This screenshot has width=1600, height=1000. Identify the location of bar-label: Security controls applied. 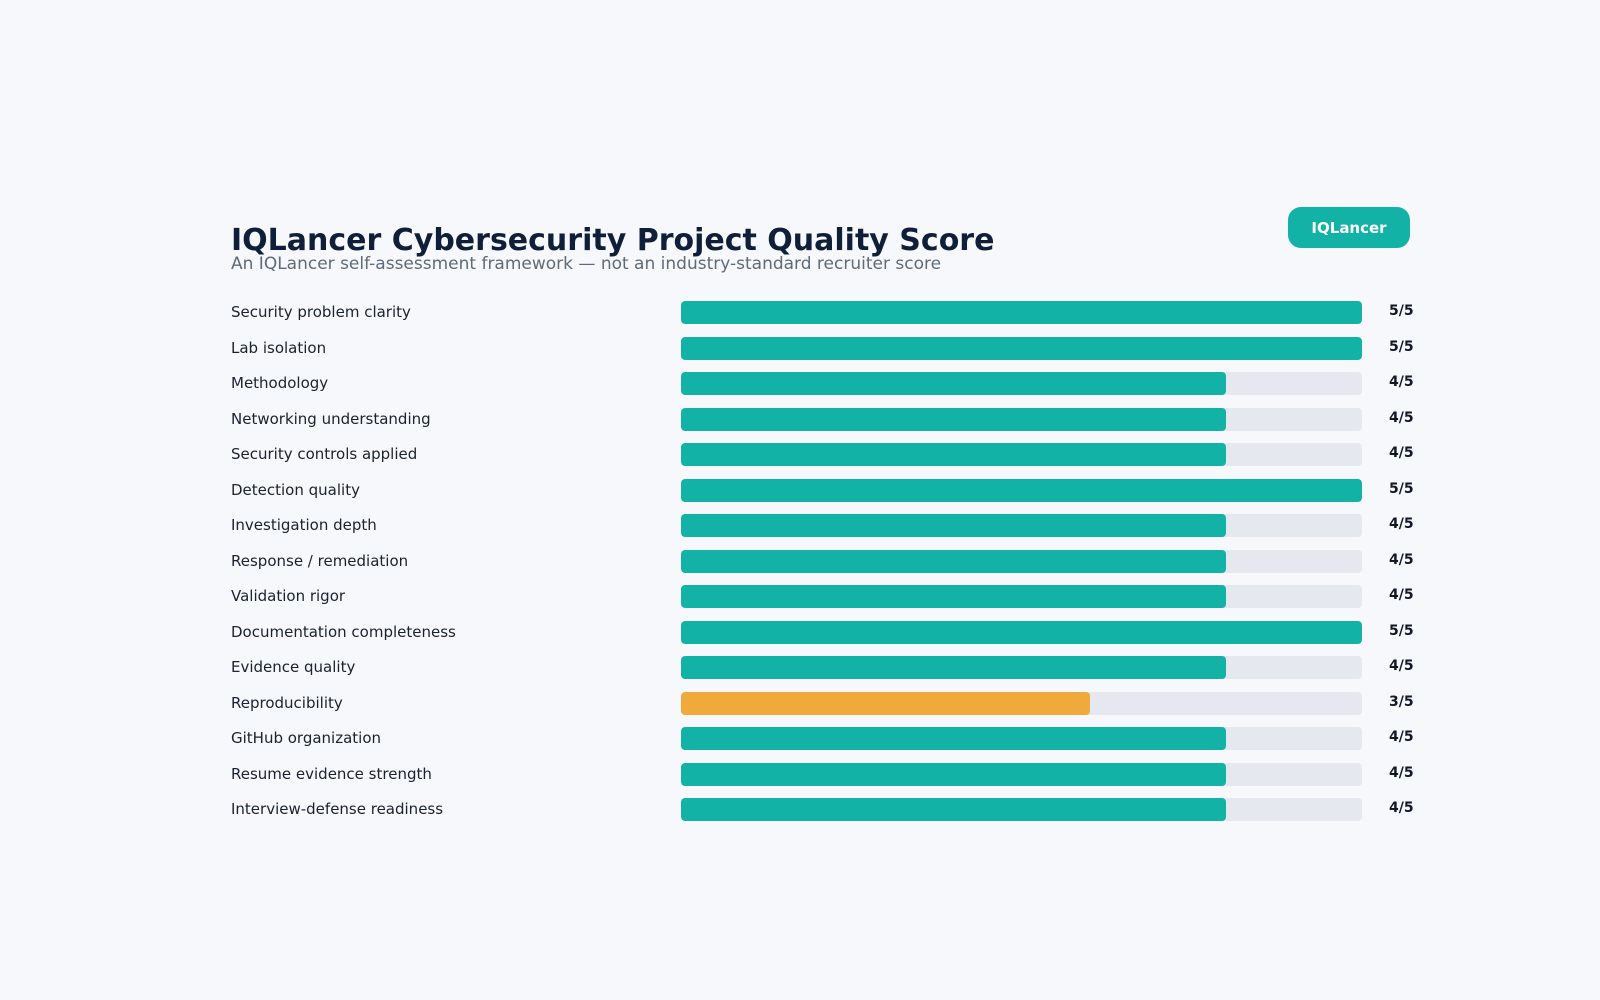
(324, 454).